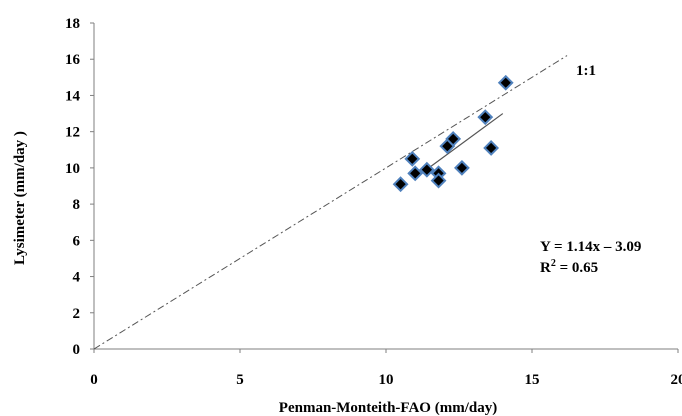  What do you see at coordinates (77, 350) in the screenshot?
I see `y-tick-label: 0` at bounding box center [77, 350].